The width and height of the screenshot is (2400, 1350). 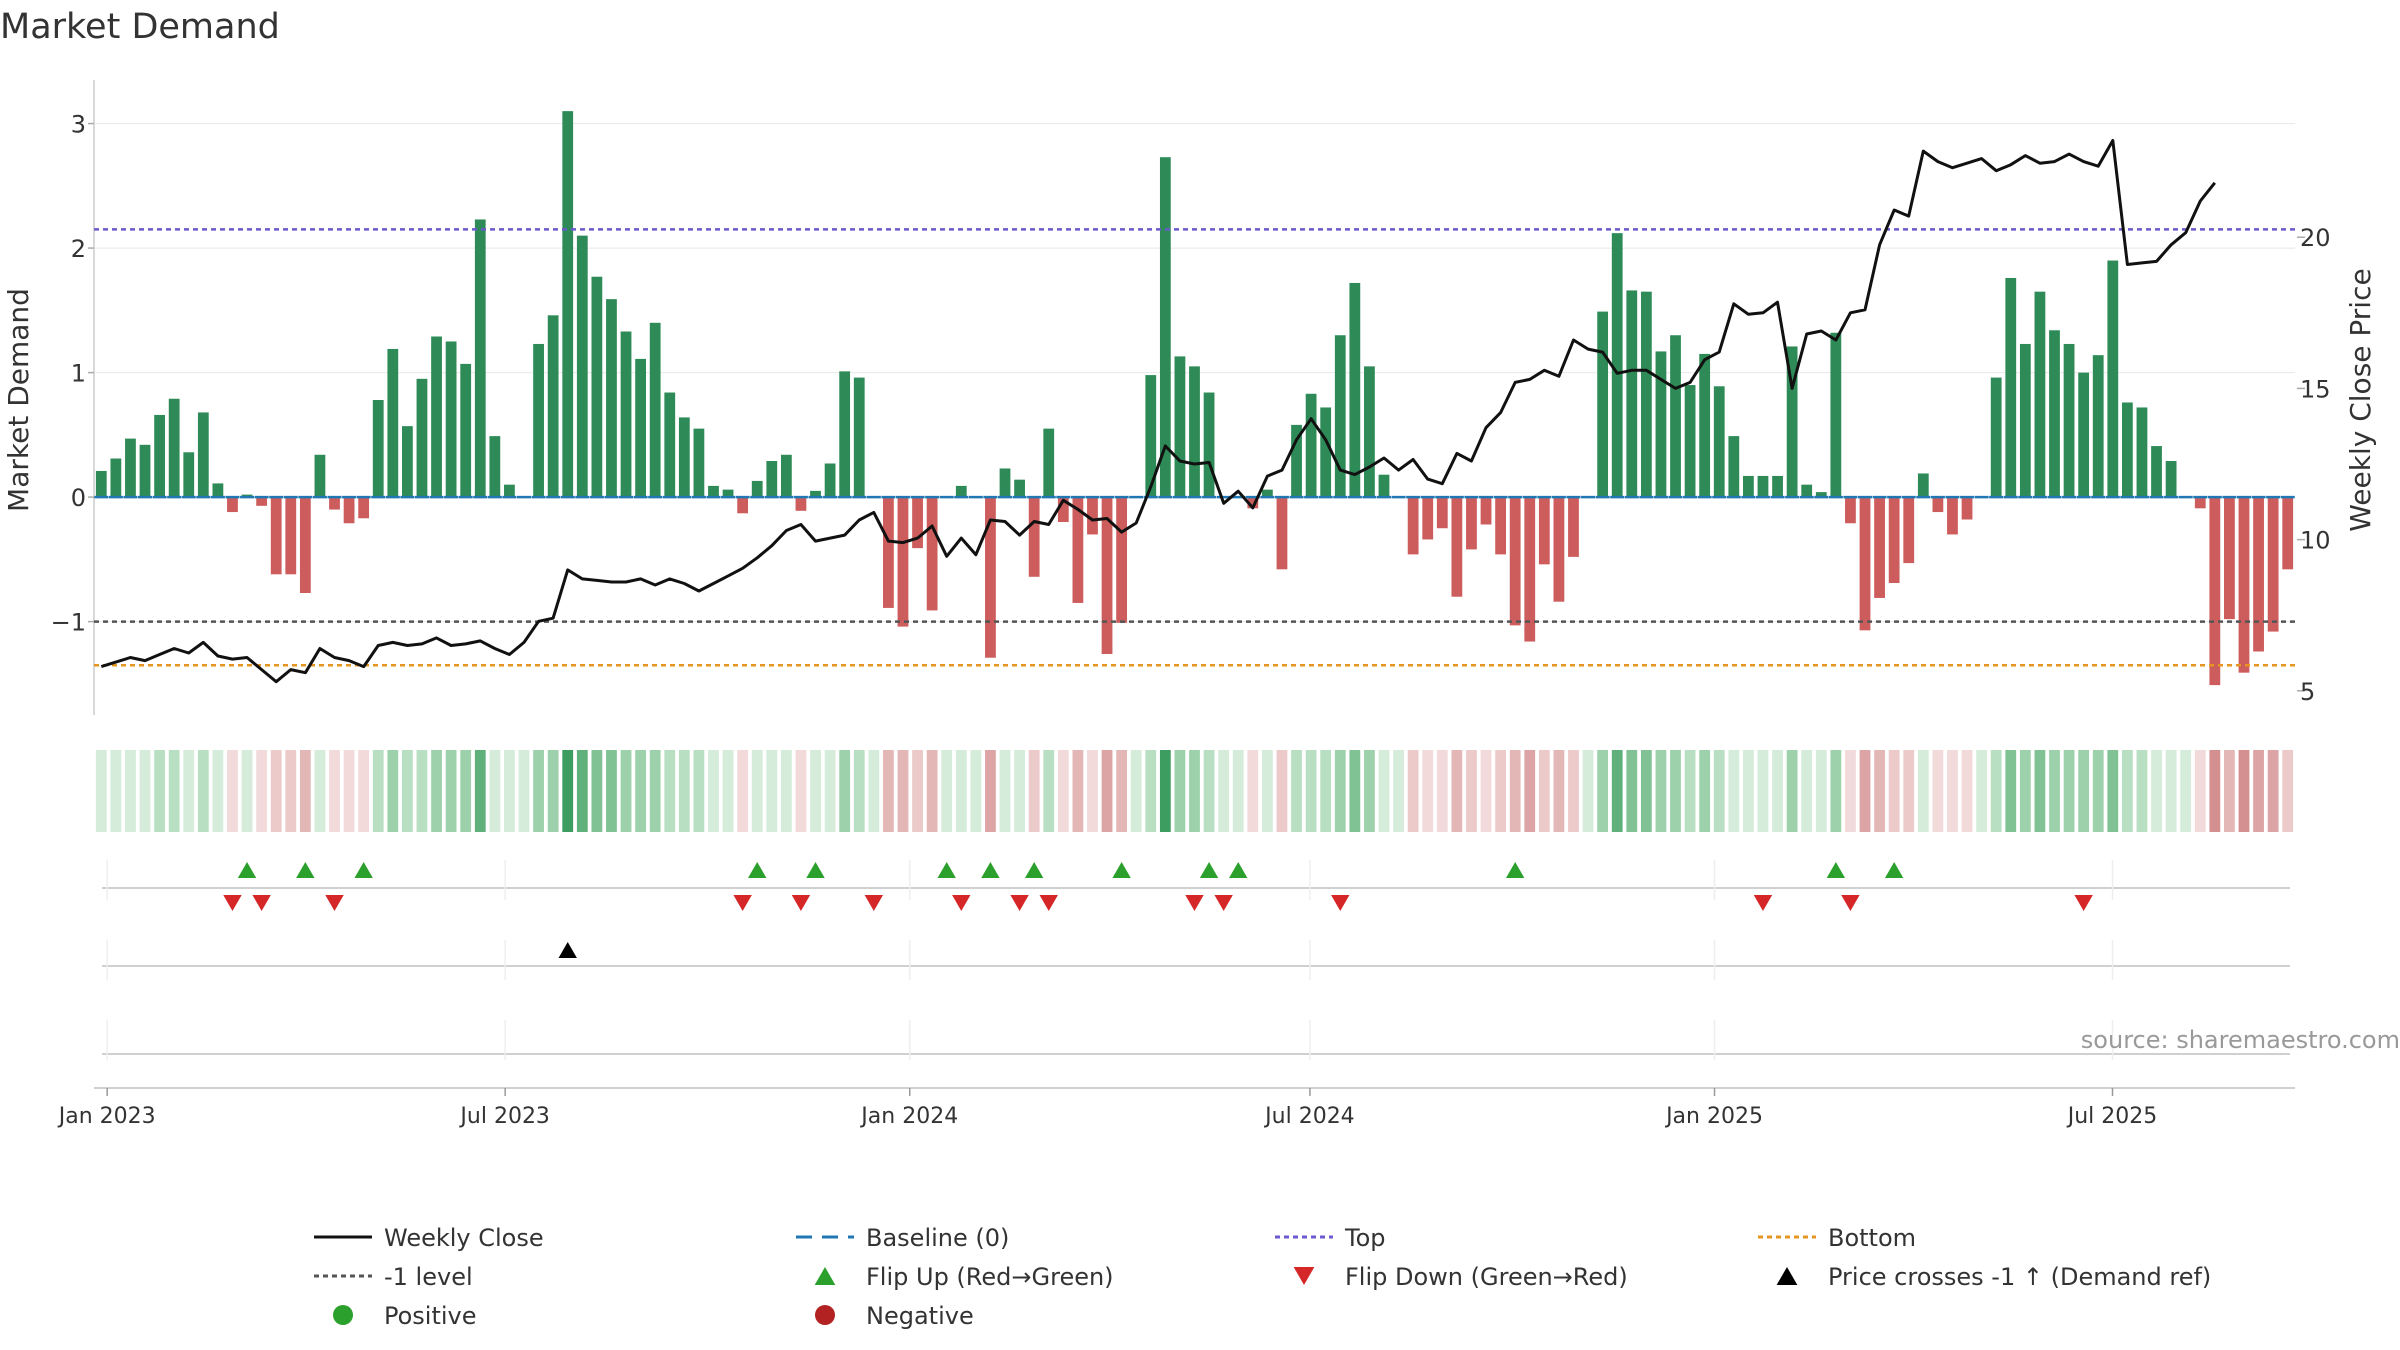 What do you see at coordinates (430, 1316) in the screenshot?
I see `legend-label: Positive` at bounding box center [430, 1316].